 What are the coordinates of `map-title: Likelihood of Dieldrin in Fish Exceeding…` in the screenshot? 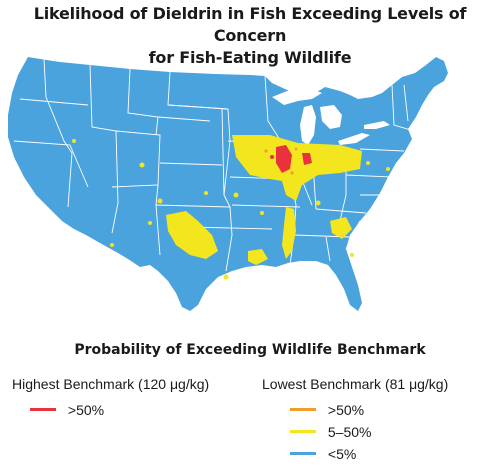 It's located at (250, 36).